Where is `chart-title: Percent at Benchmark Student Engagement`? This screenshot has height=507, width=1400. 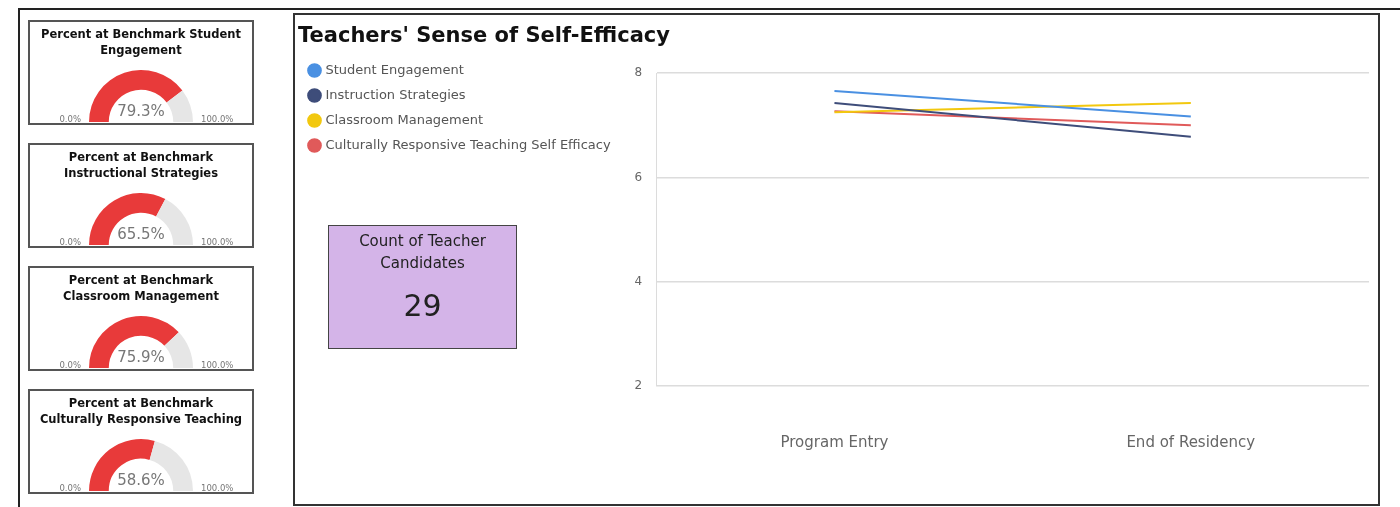
chart-title: Percent at Benchmark Student Engagement is located at coordinates (141, 42).